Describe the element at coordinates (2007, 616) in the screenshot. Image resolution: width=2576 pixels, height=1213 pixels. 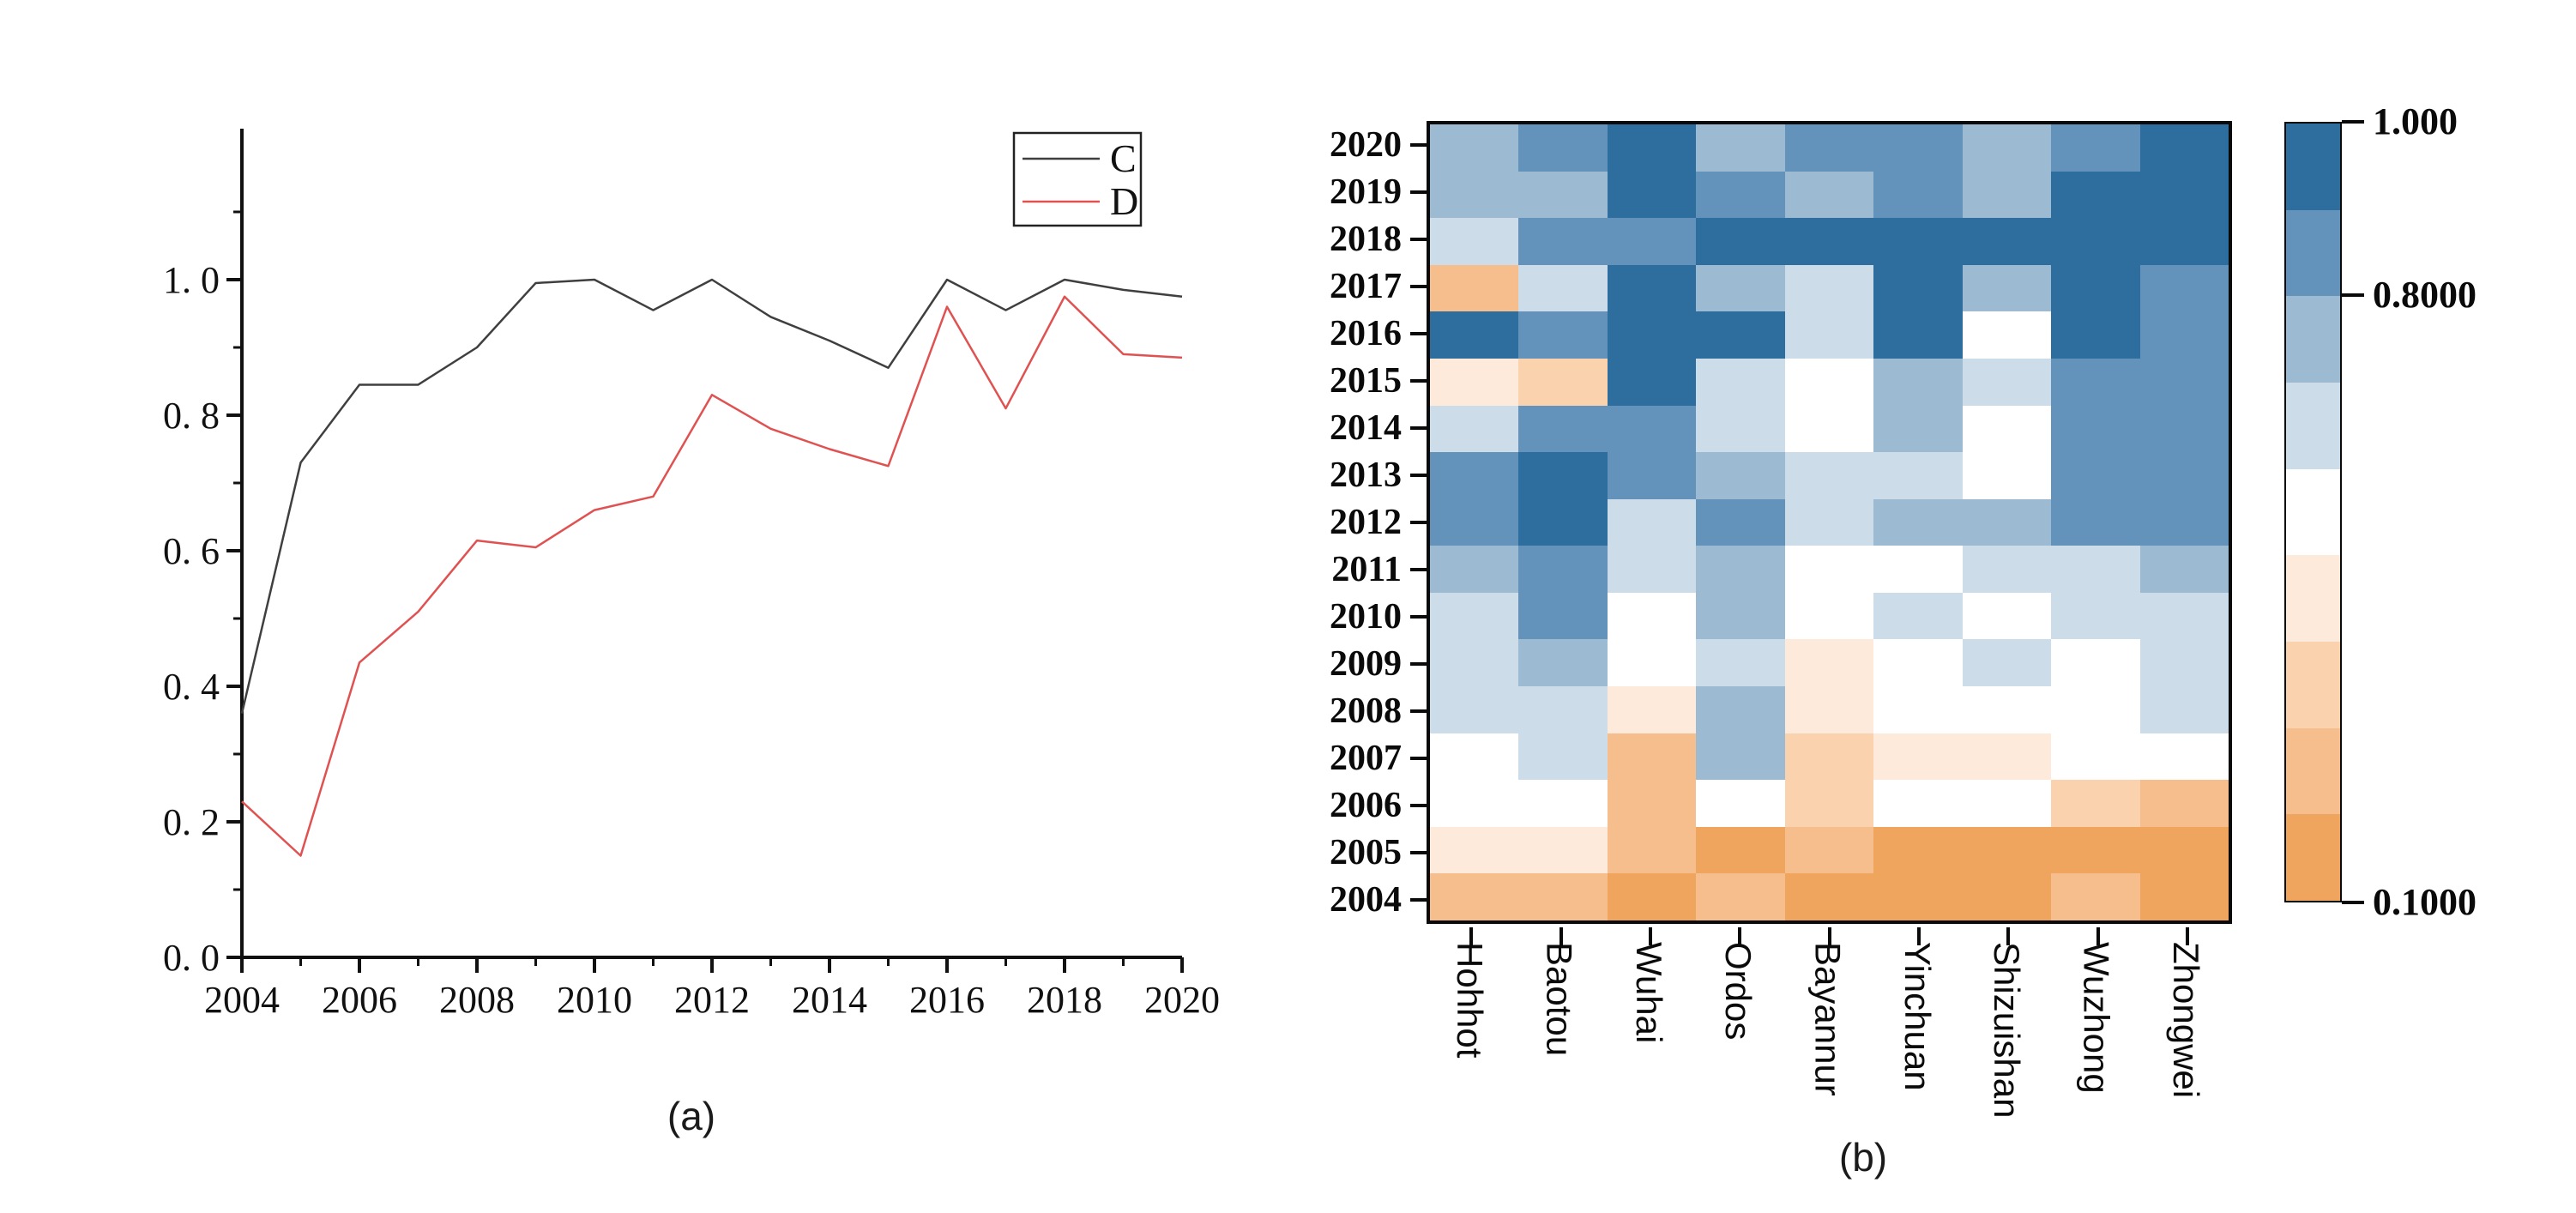
I see `heatmap-cell-2010-Shizuishan` at that location.